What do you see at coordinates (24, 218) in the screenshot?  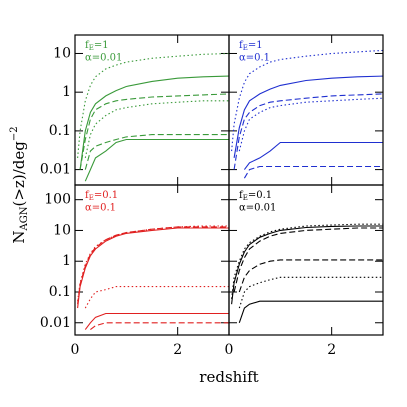 I see `y-label-sub: AGN` at bounding box center [24, 218].